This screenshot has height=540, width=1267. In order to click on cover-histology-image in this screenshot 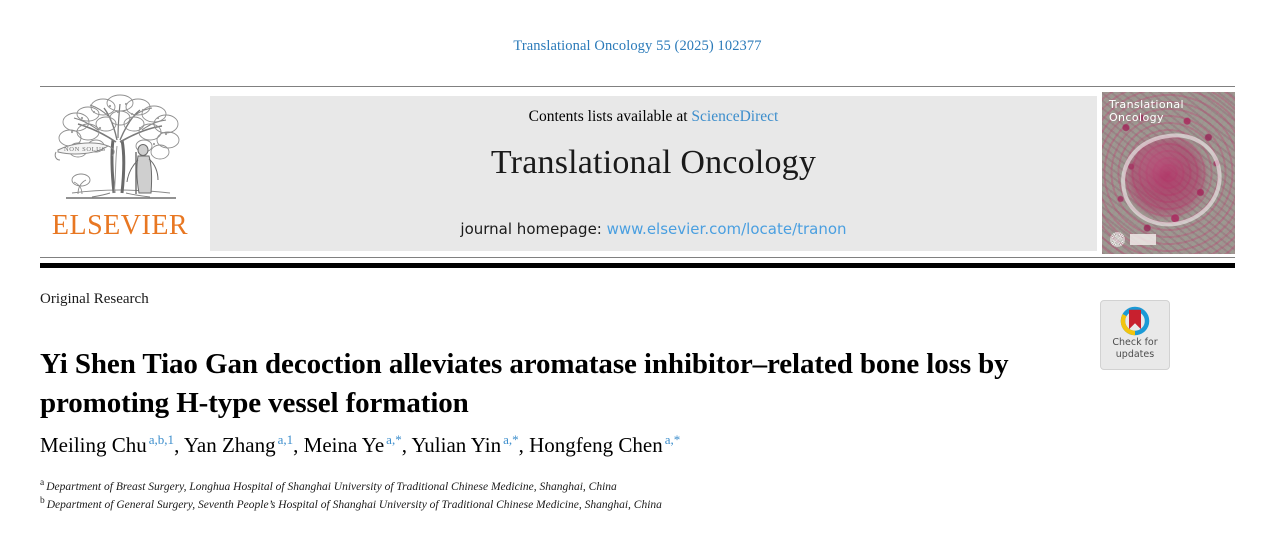, I will do `click(1168, 173)`.